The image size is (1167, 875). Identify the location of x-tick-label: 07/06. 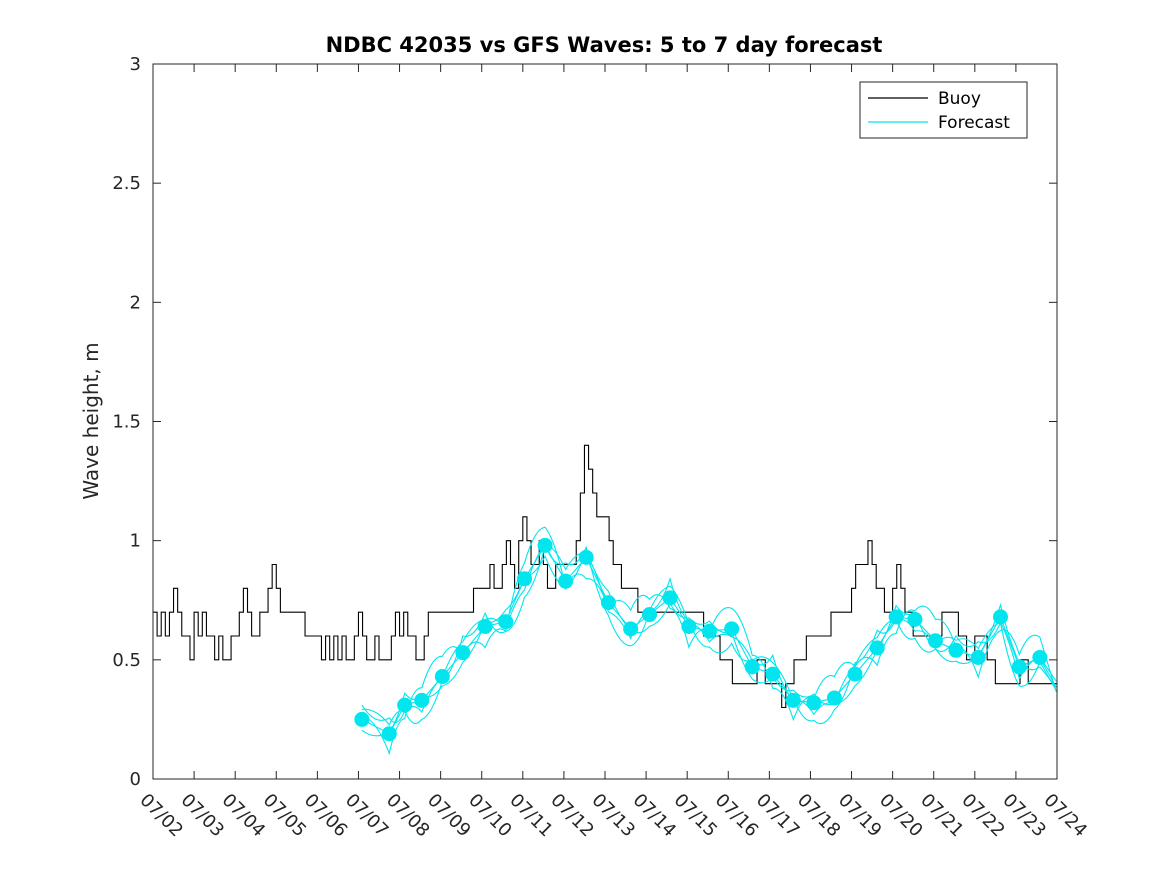
(326, 816).